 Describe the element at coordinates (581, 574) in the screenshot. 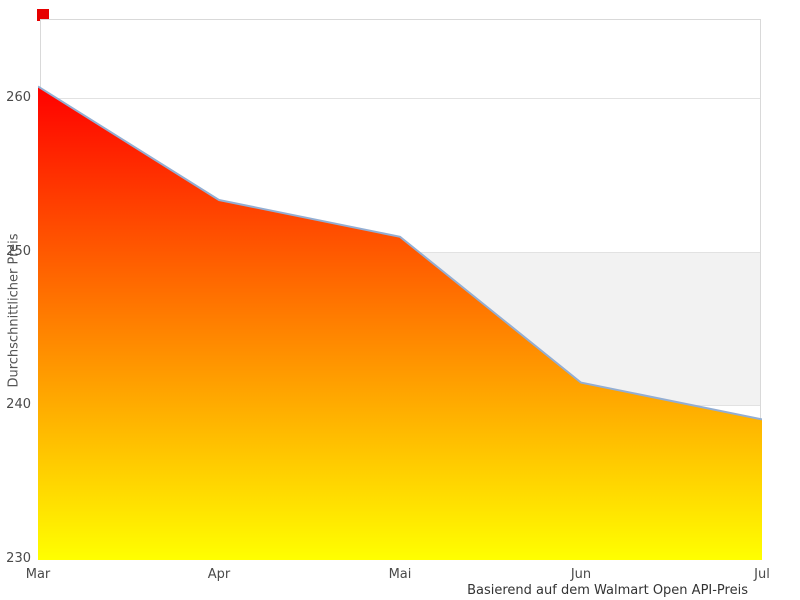

I see `x-tick-label: Jun` at that location.